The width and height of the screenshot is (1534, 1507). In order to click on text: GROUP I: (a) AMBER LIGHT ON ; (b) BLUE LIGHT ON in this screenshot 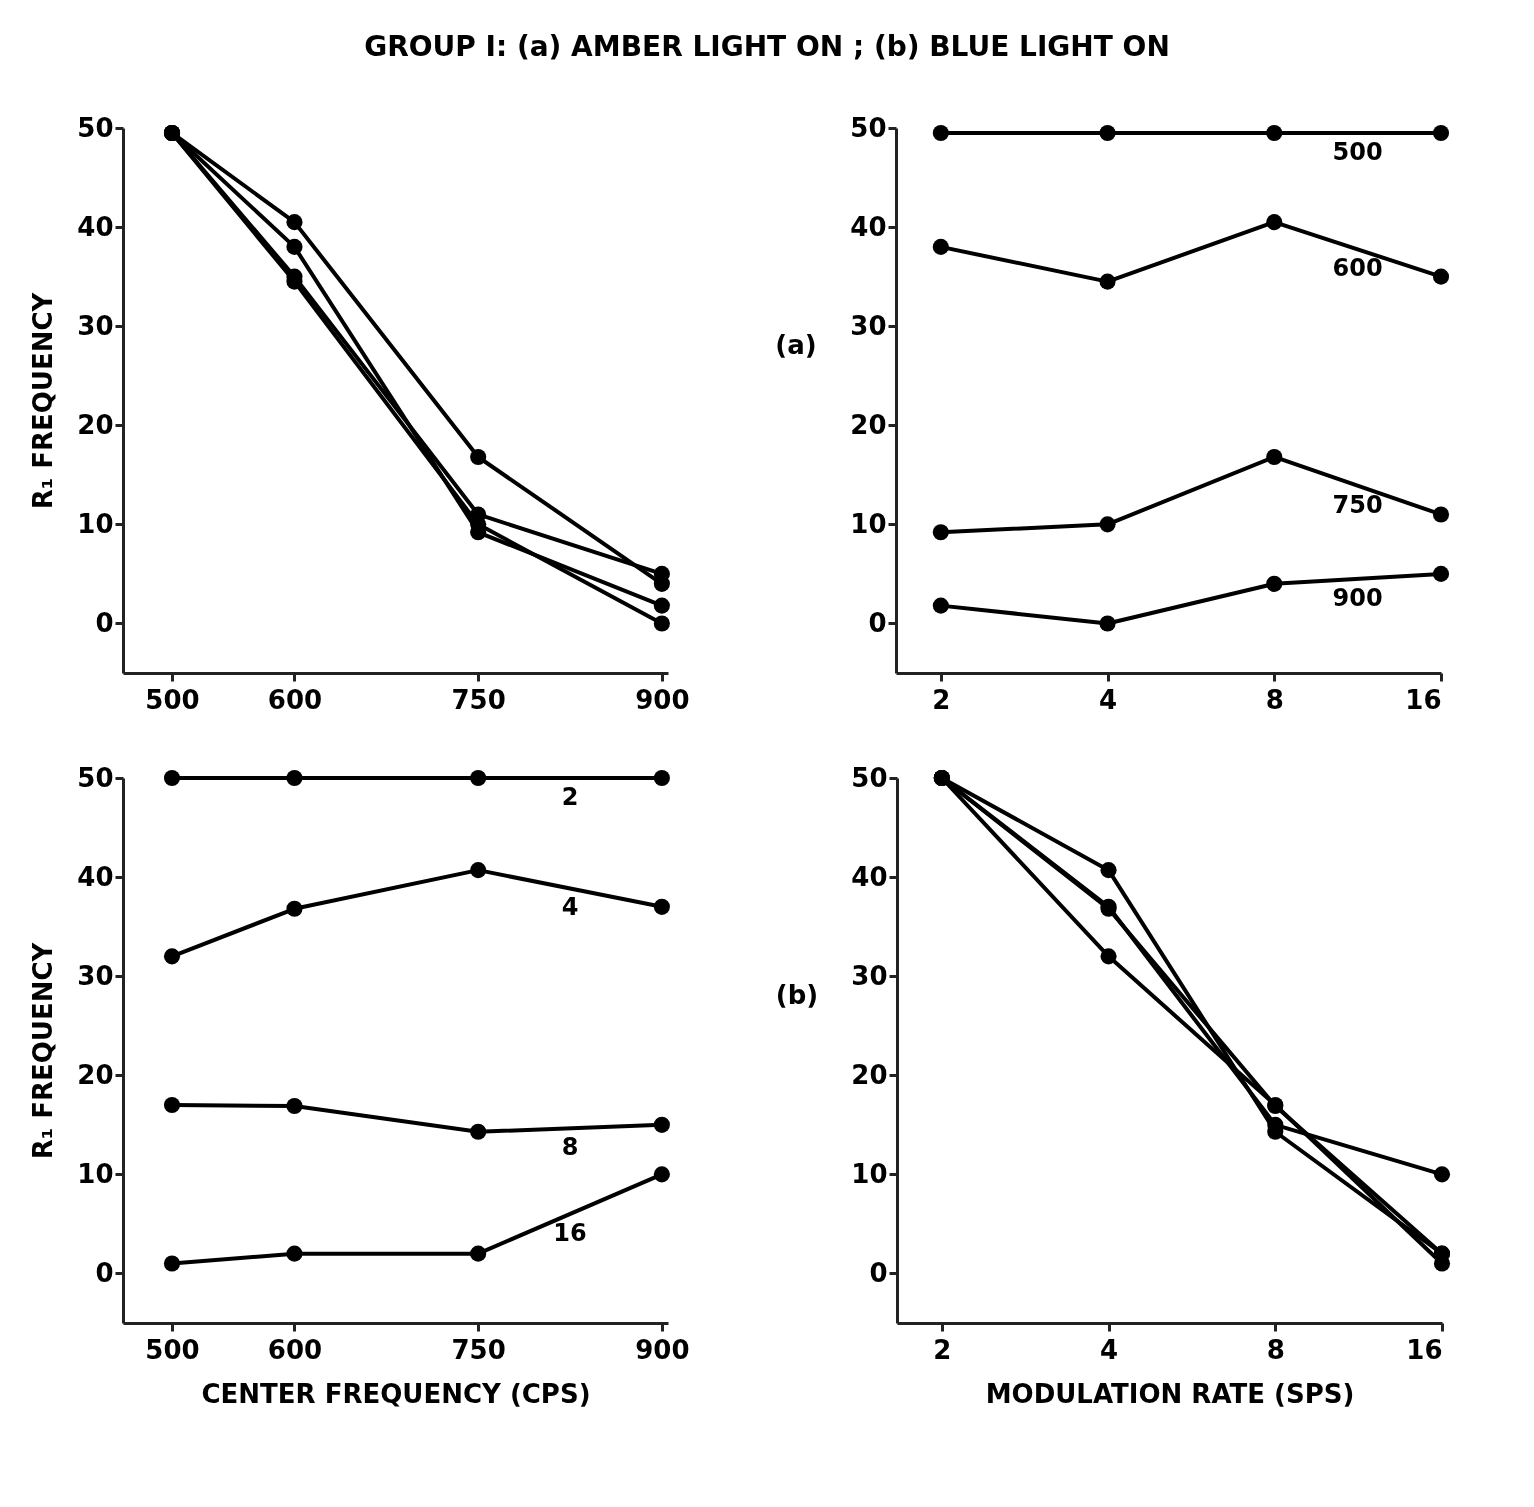, I will do `click(767, 46)`.